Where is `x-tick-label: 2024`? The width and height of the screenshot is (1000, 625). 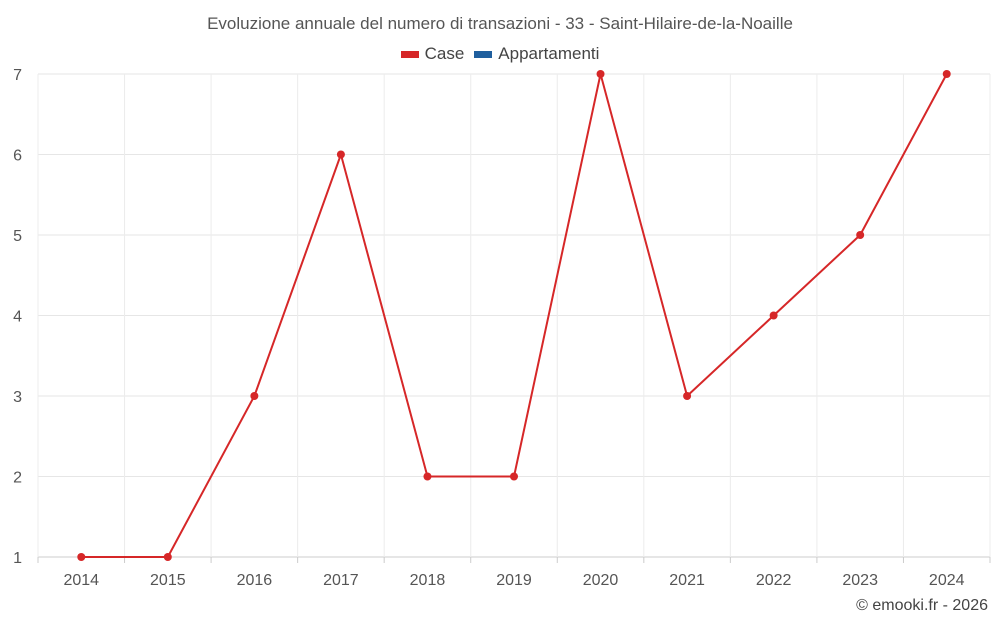 x-tick-label: 2024 is located at coordinates (947, 580).